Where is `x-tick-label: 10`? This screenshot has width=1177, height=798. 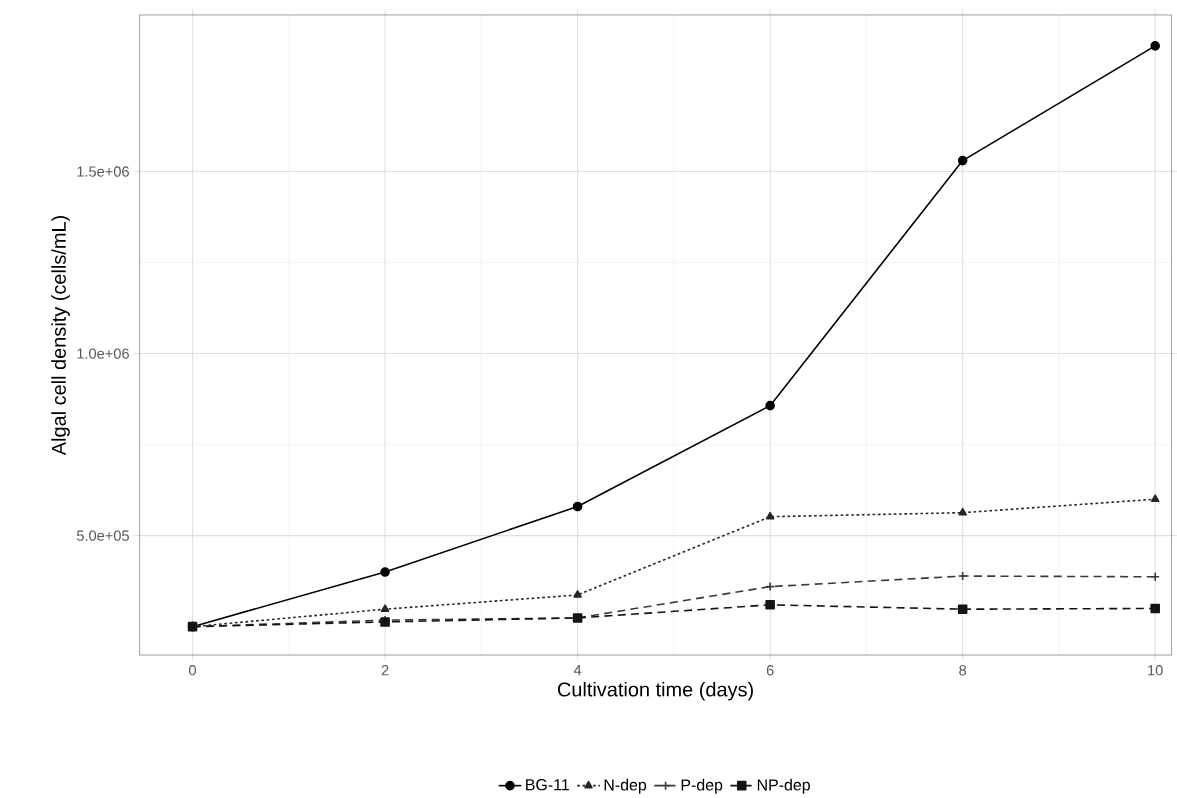 x-tick-label: 10 is located at coordinates (1155, 670).